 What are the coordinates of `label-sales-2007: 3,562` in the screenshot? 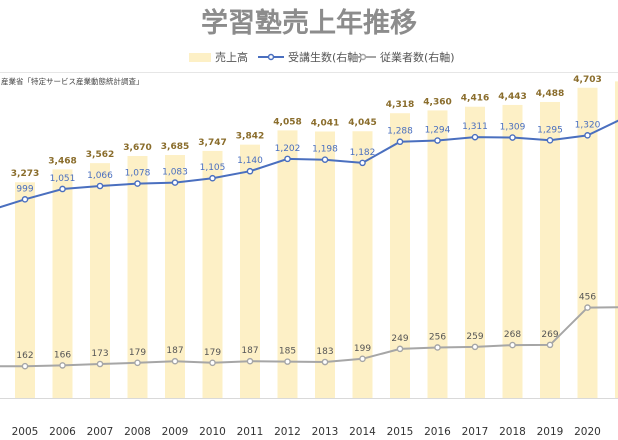 It's located at (100, 155).